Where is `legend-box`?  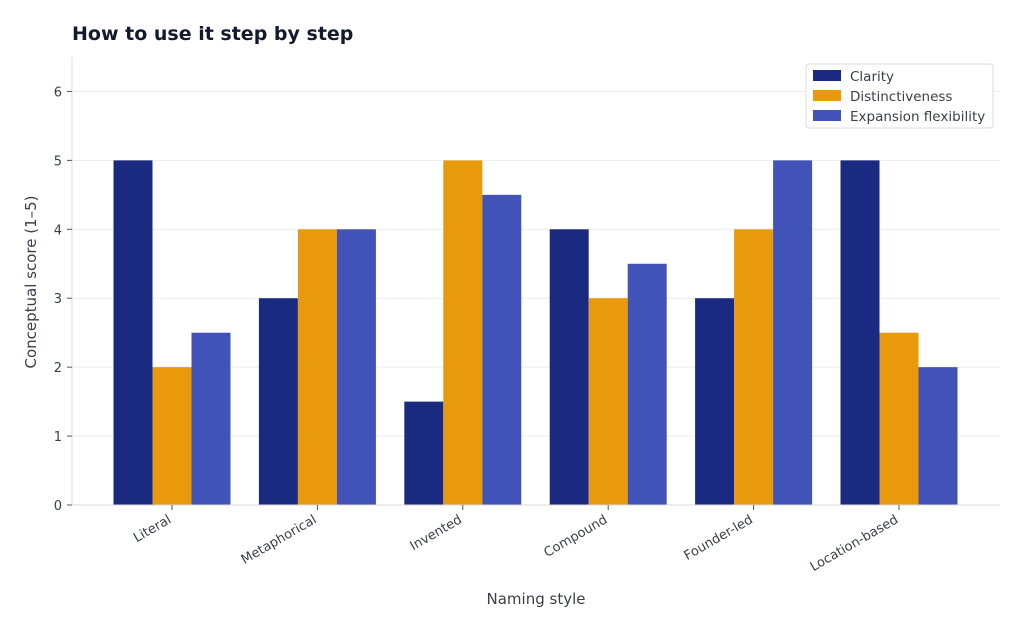
legend-box is located at coordinates (899, 96).